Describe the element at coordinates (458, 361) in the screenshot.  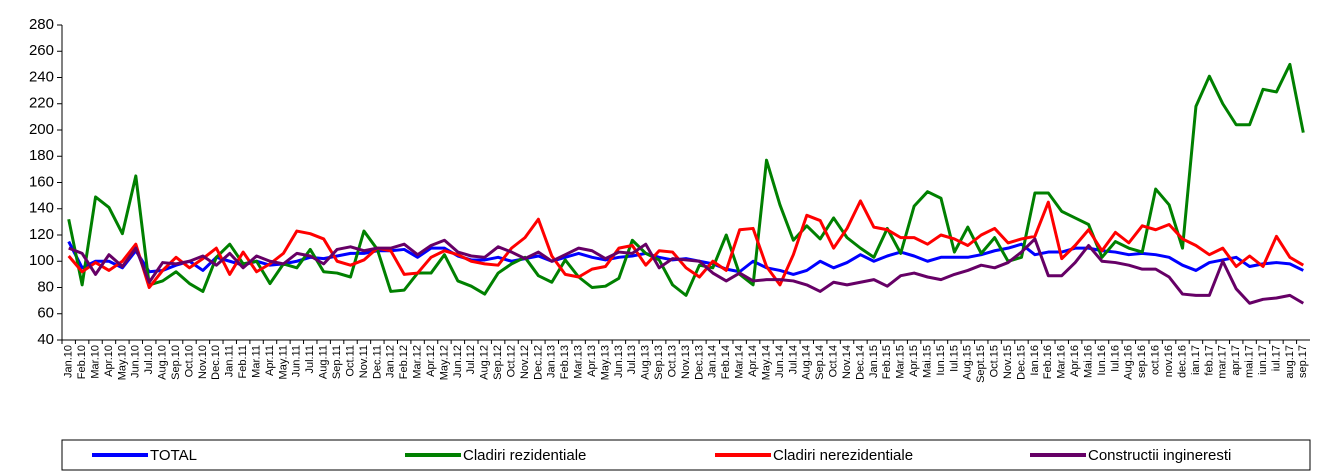
I see `x-tick-label: Jun.12` at that location.